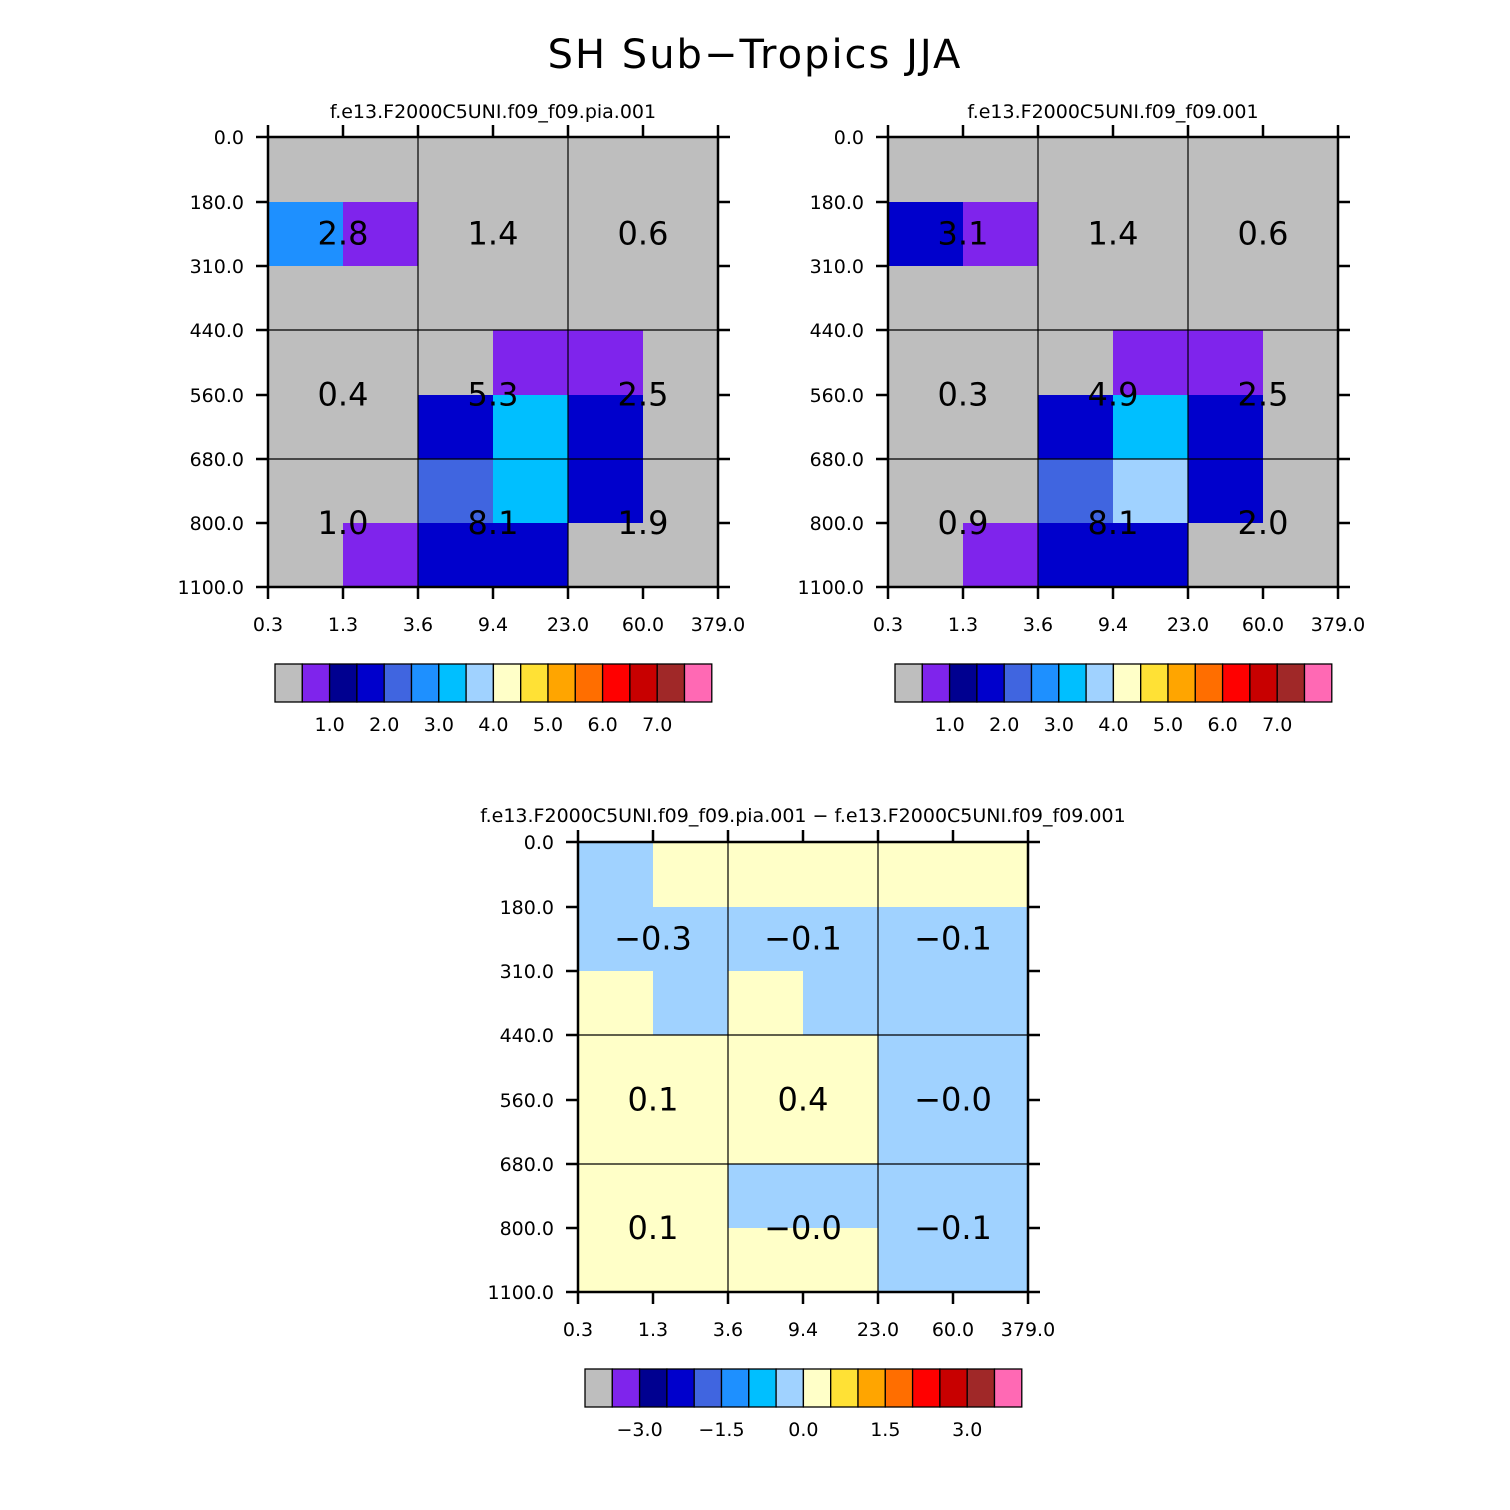 Image resolution: width=1510 pixels, height=1510 pixels. Describe the element at coordinates (1004, 725) in the screenshot. I see `colorbar-label: 2.0` at that location.